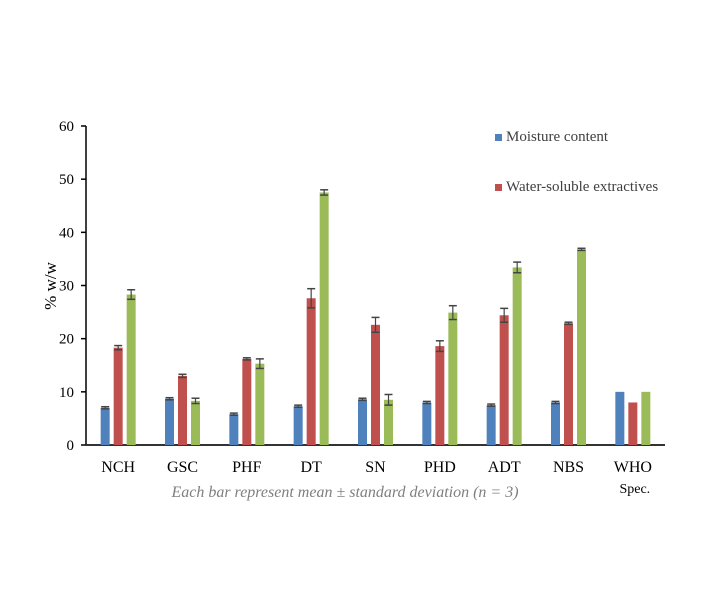 The image size is (710, 604). Describe the element at coordinates (633, 467) in the screenshot. I see `x-tick-label: WHO` at that location.